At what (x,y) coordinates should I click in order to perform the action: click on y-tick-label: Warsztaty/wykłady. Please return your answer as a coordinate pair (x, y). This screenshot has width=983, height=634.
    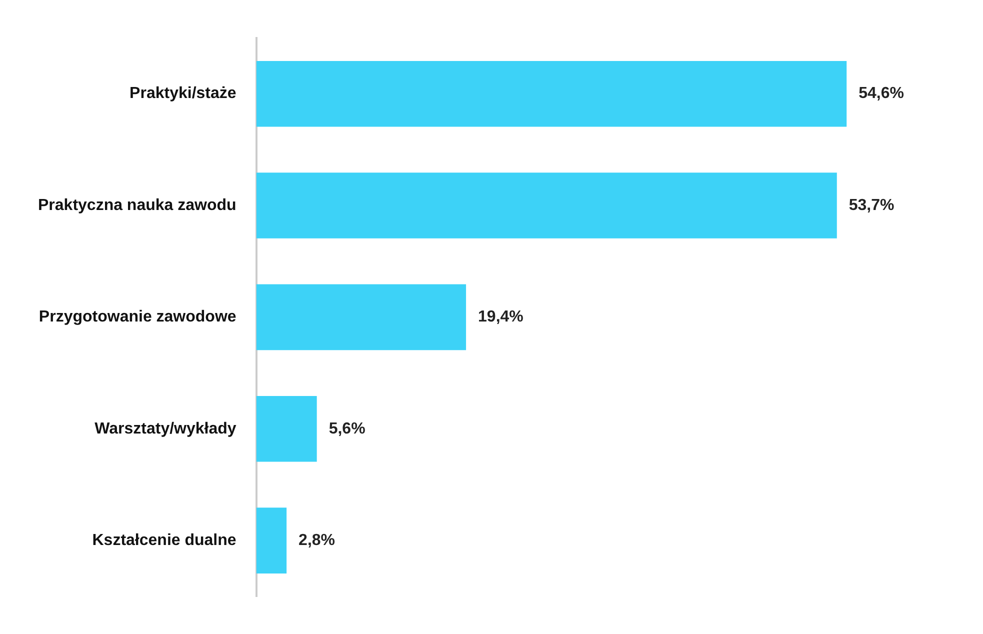
    Looking at the image, I should click on (165, 429).